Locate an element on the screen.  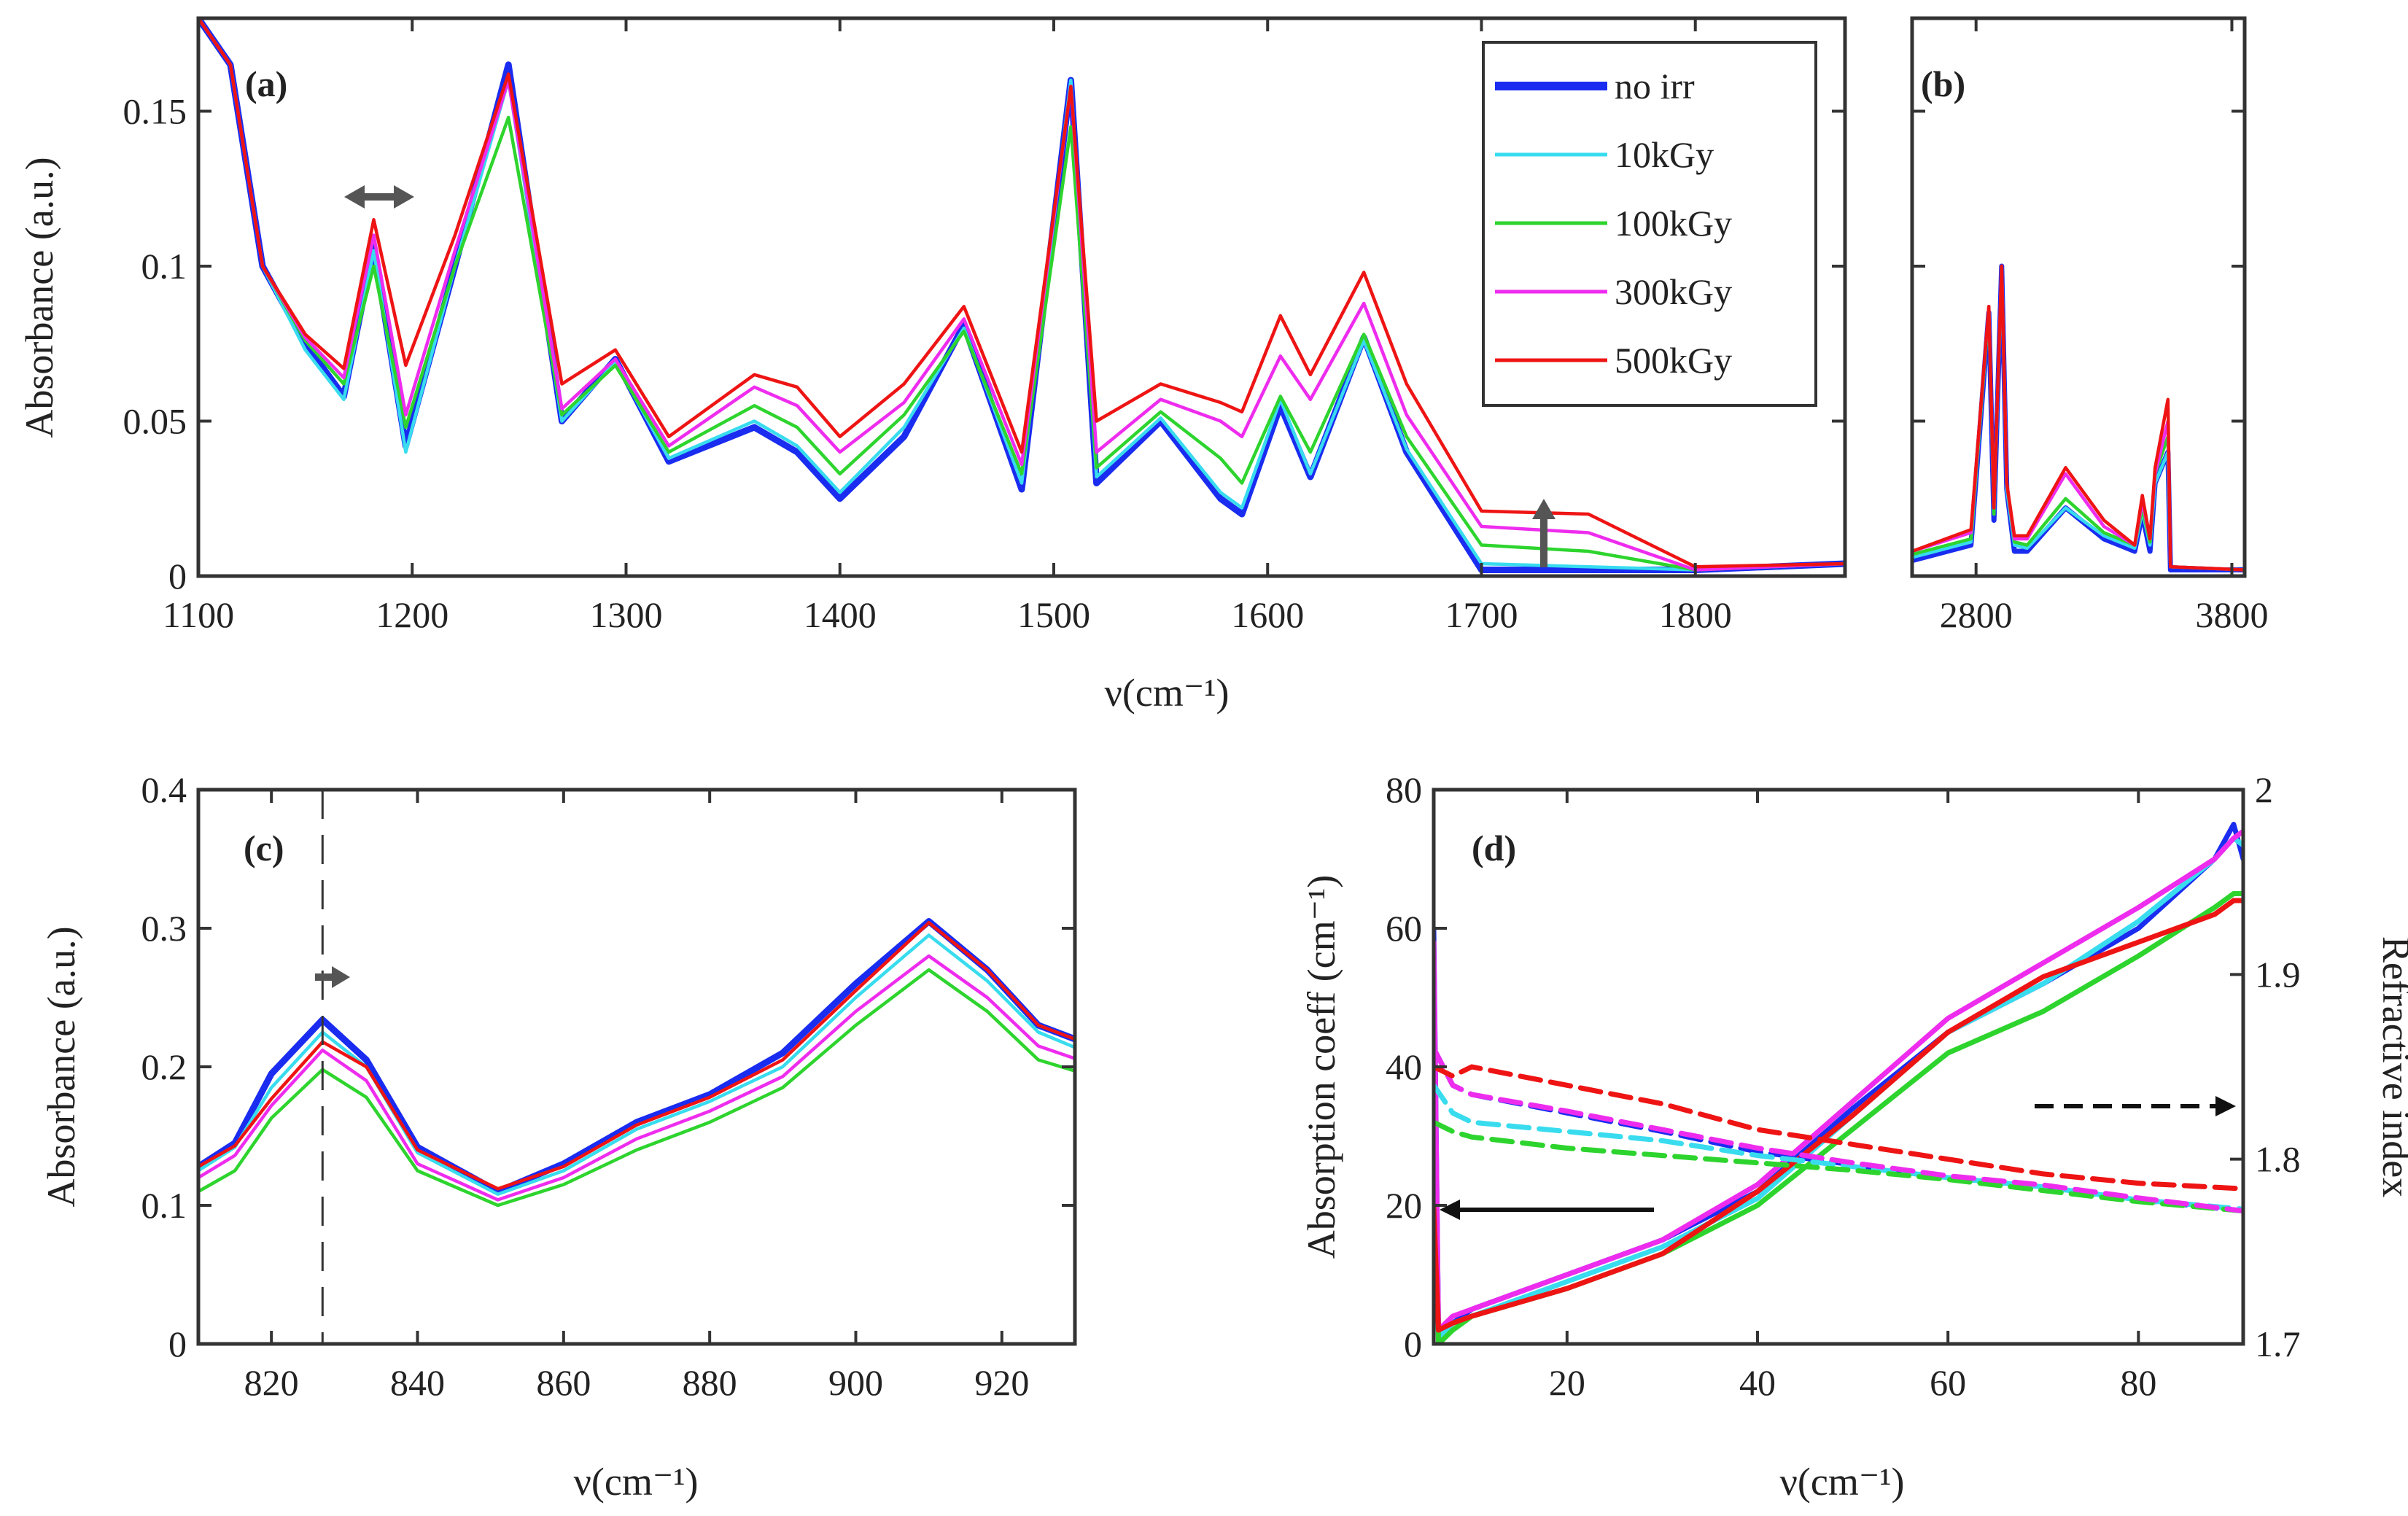
panel-c-xtick-label: 920 is located at coordinates (1001, 1382).